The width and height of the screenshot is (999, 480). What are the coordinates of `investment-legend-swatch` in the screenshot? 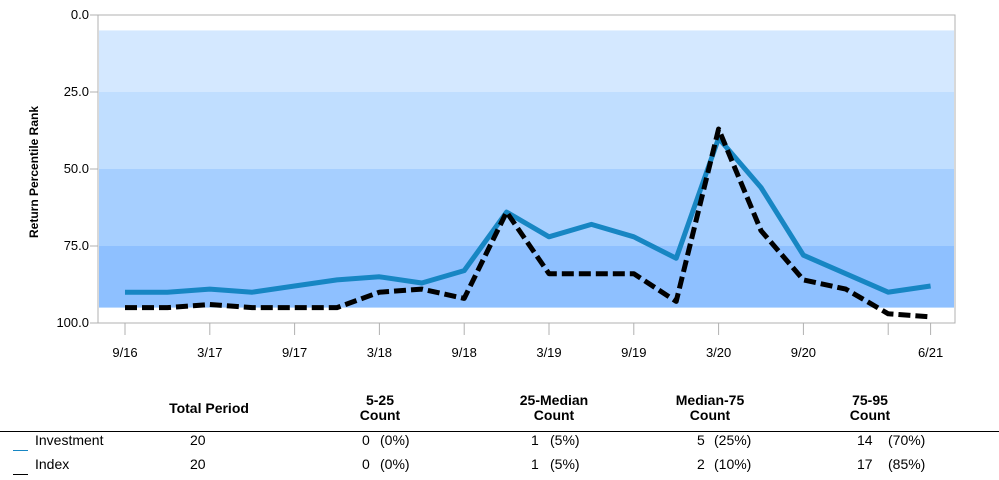 It's located at (20, 450).